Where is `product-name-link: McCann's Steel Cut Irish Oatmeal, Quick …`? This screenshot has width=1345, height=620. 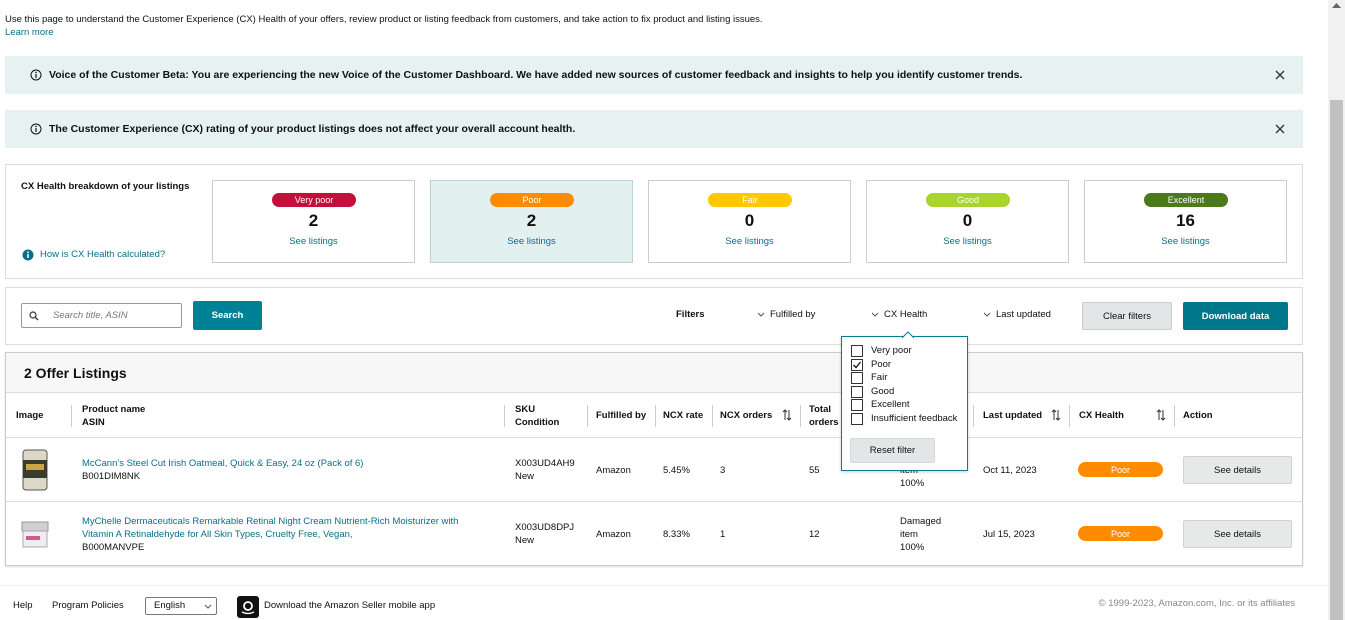
product-name-link: McCann's Steel Cut Irish Oatmeal, Quick … is located at coordinates (223, 463).